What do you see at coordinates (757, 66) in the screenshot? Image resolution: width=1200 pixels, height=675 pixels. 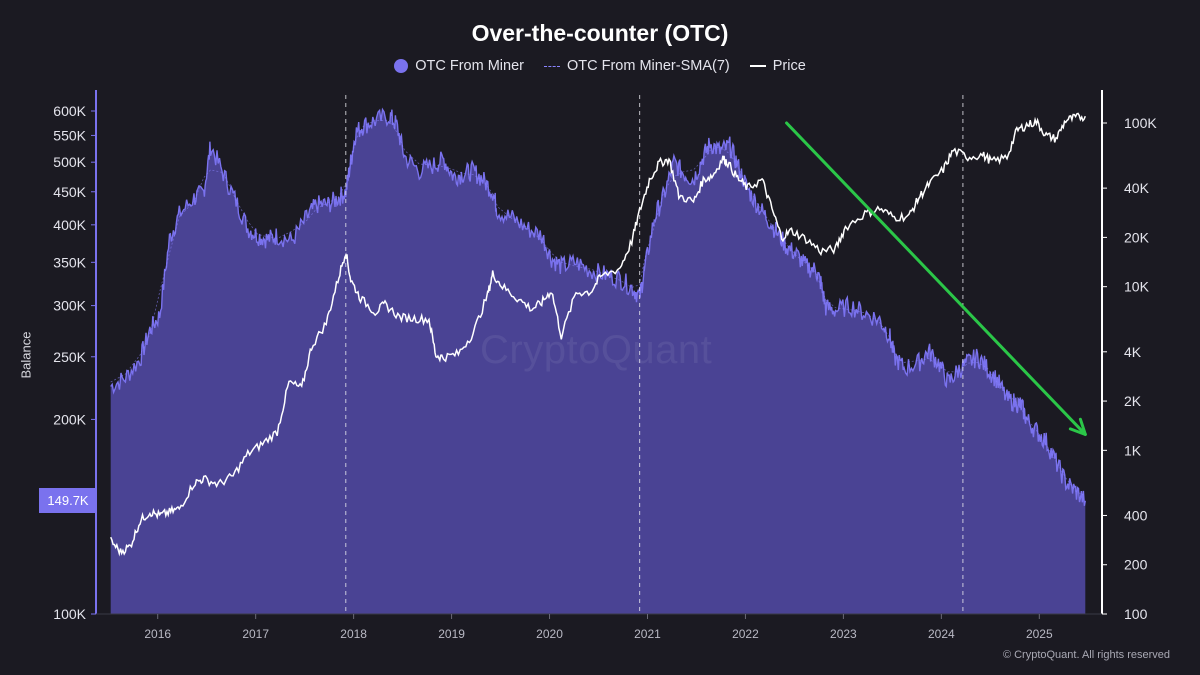 I see `legend-line-icon` at bounding box center [757, 66].